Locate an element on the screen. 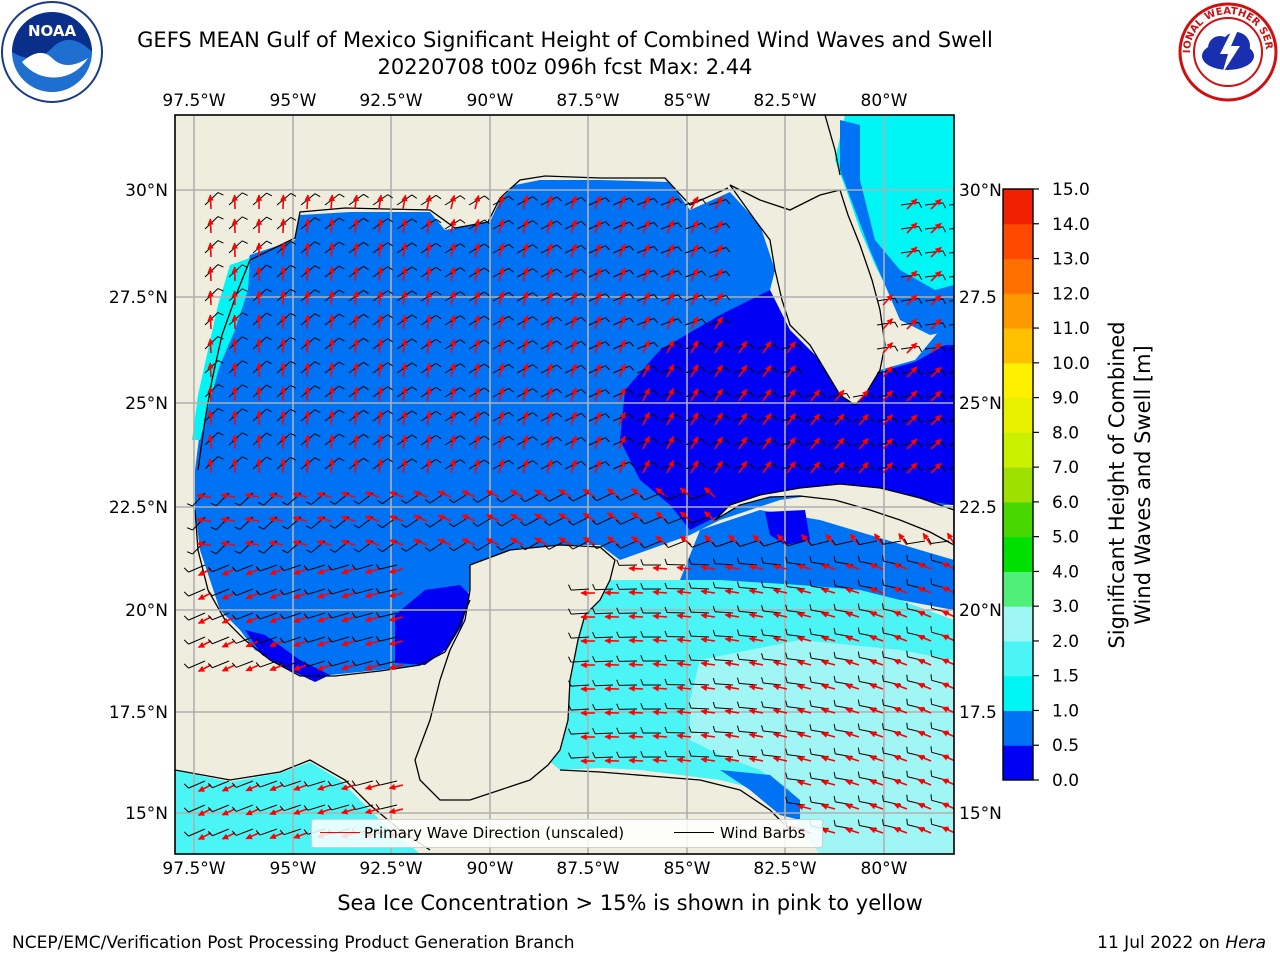 This screenshot has height=960, width=1280. longitude-label: 82.5°W is located at coordinates (784, 869).